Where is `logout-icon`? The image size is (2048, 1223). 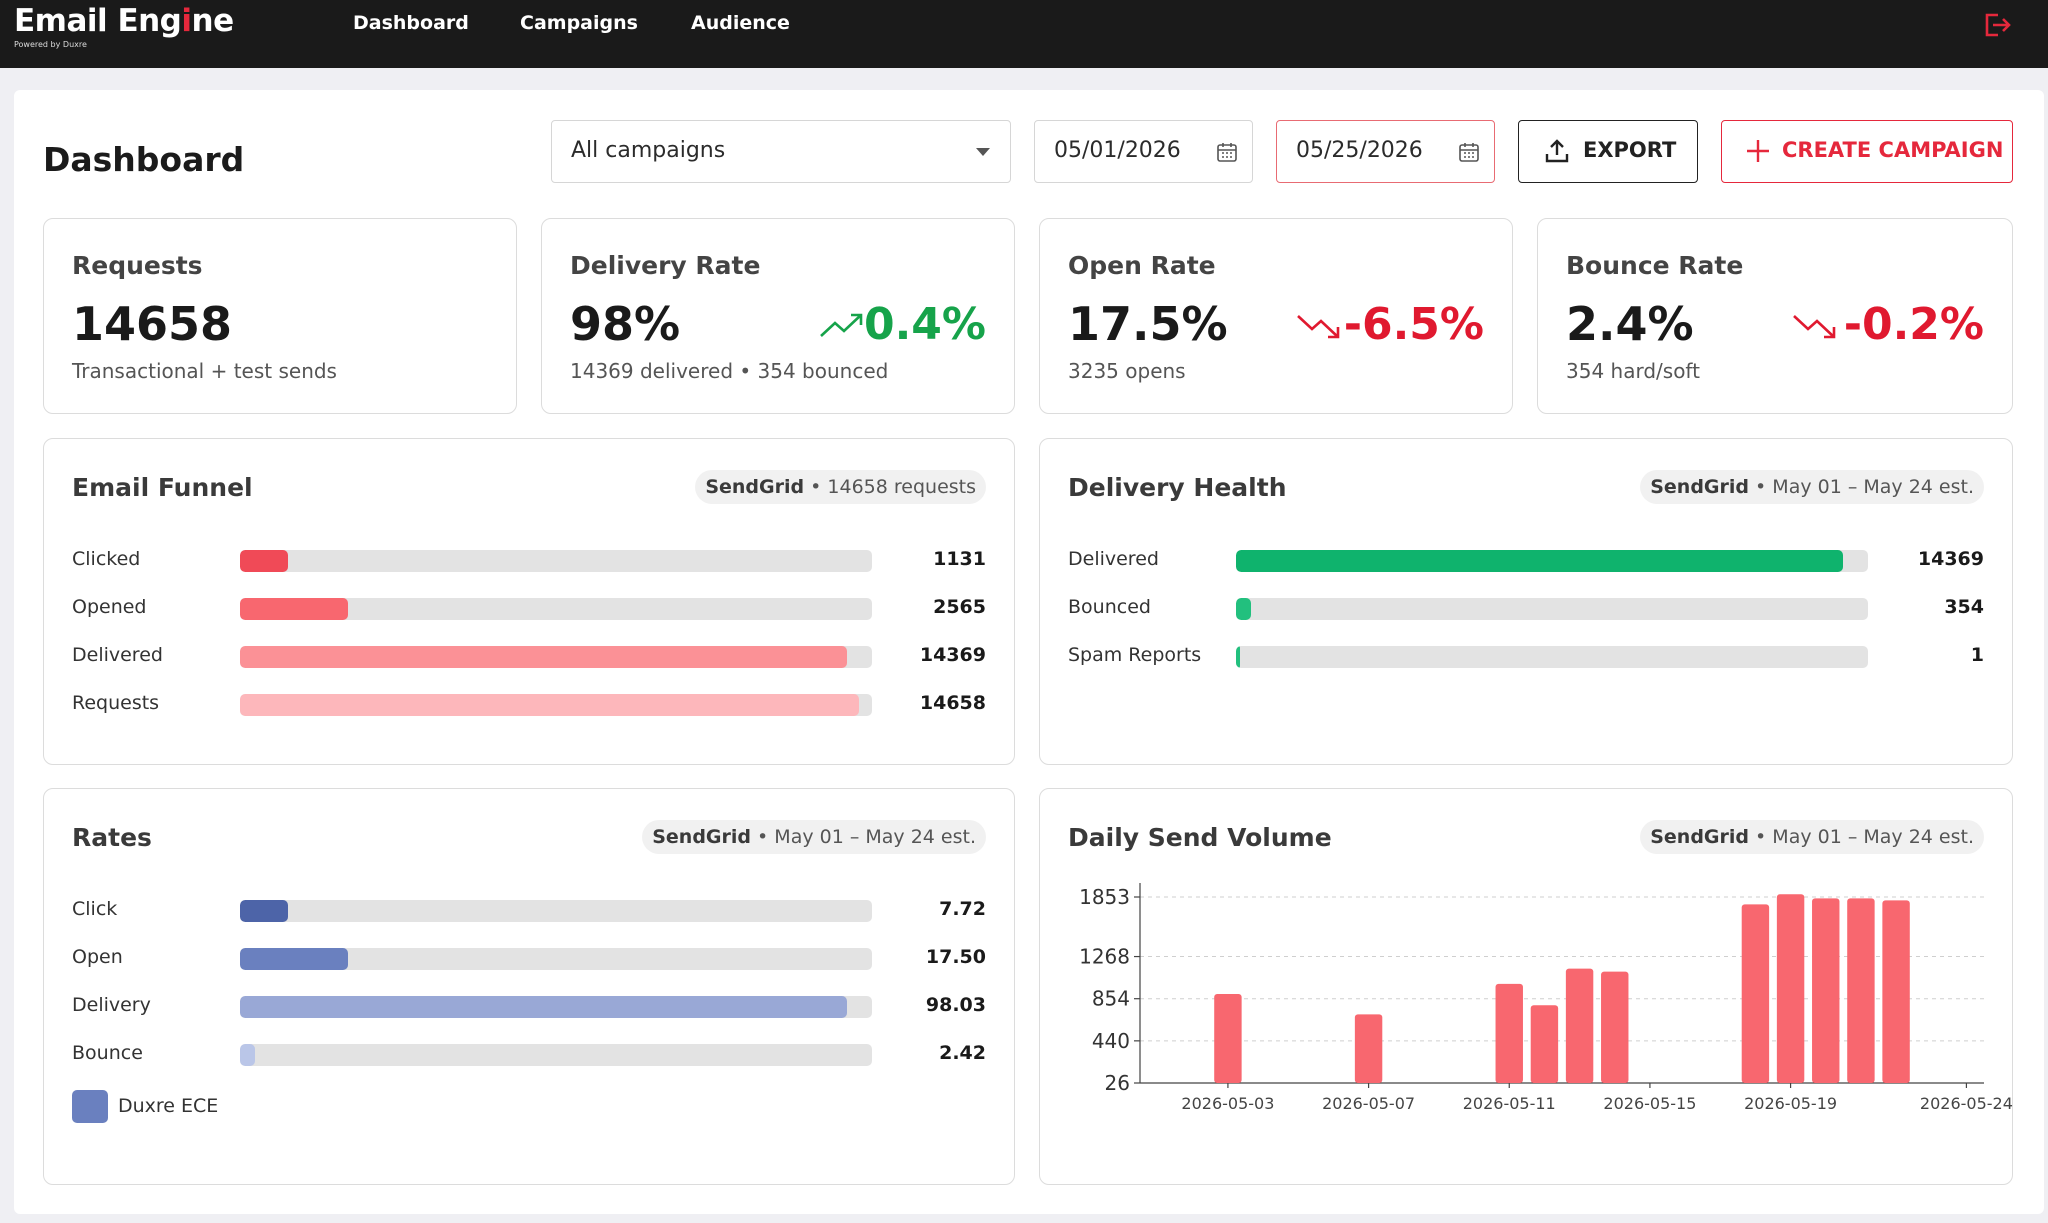
logout-icon is located at coordinates (1997, 25).